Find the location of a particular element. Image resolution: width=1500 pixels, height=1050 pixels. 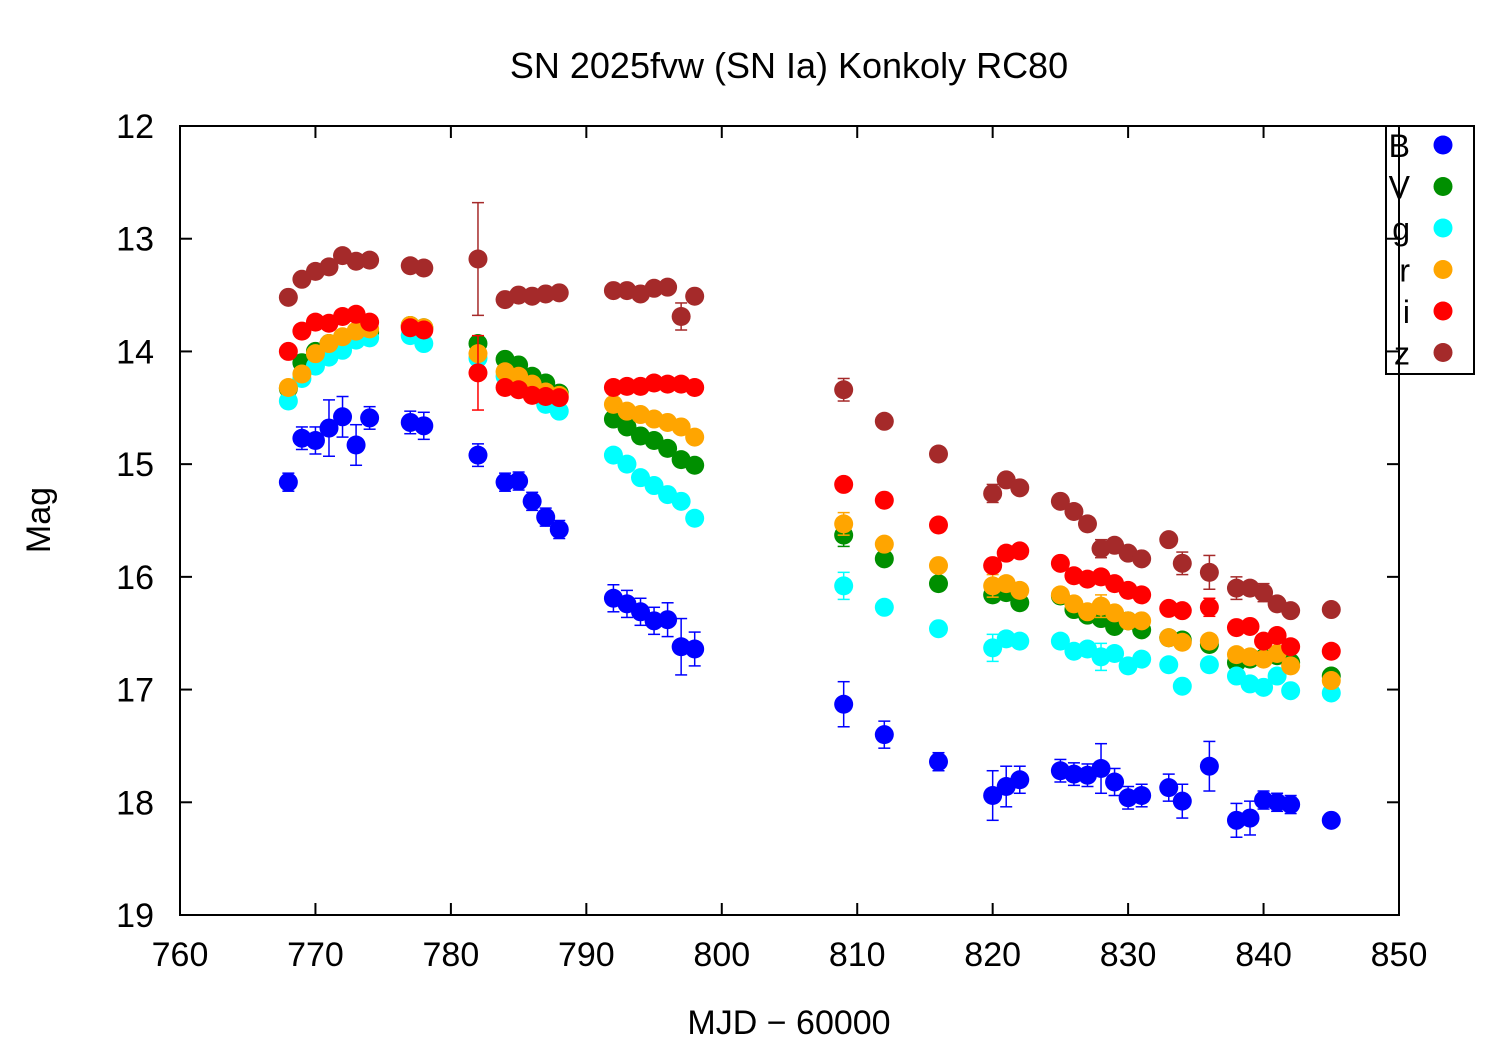

x-tick-label: 790 is located at coordinates (586, 955).